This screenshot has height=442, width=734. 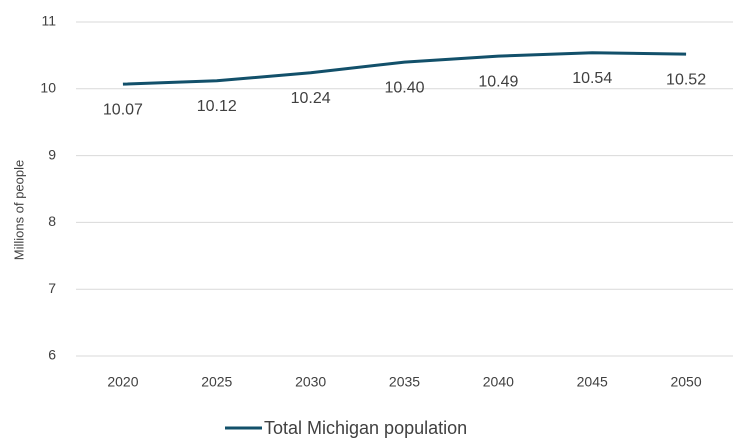 I want to click on y-tick-label: 6, so click(x=52, y=355).